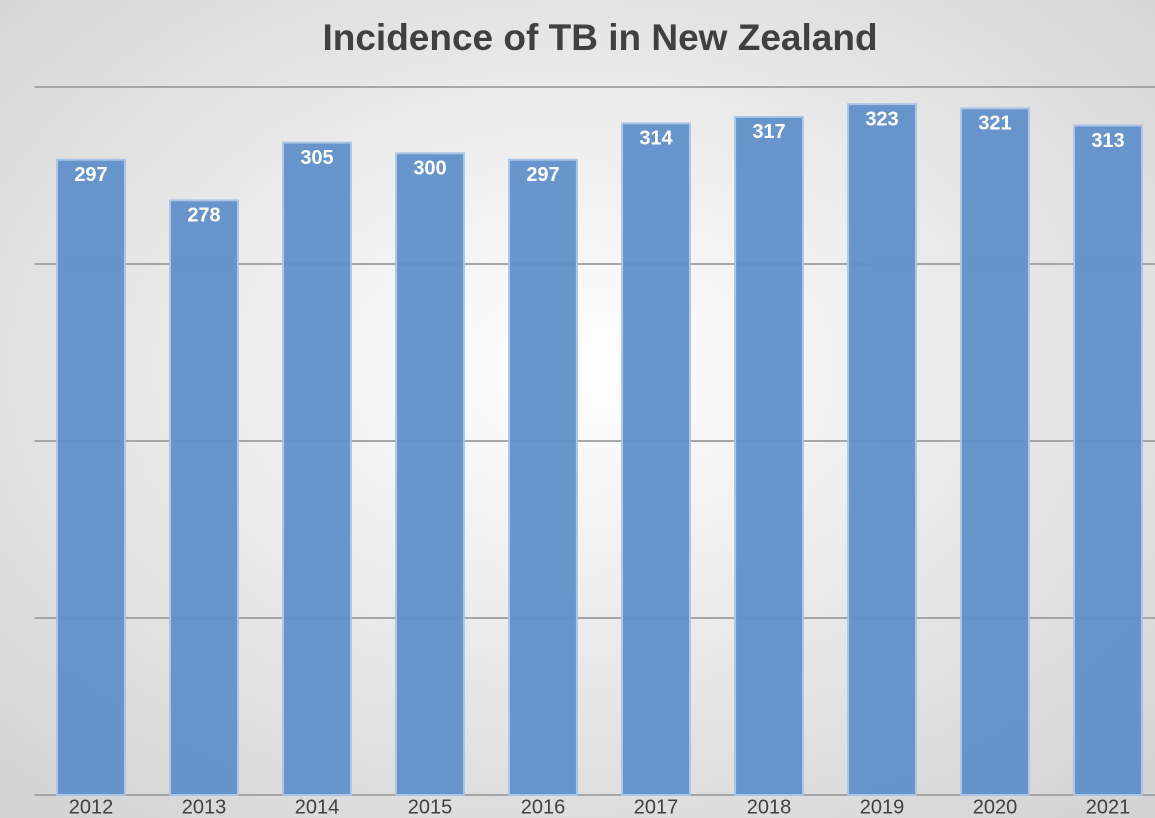  Describe the element at coordinates (994, 124) in the screenshot. I see `value-label: 321` at that location.